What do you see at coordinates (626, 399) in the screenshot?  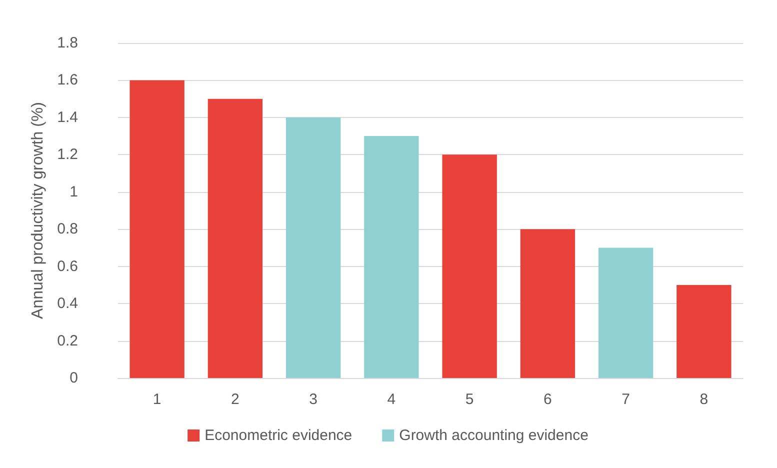 I see `x-tick-label: 7` at bounding box center [626, 399].